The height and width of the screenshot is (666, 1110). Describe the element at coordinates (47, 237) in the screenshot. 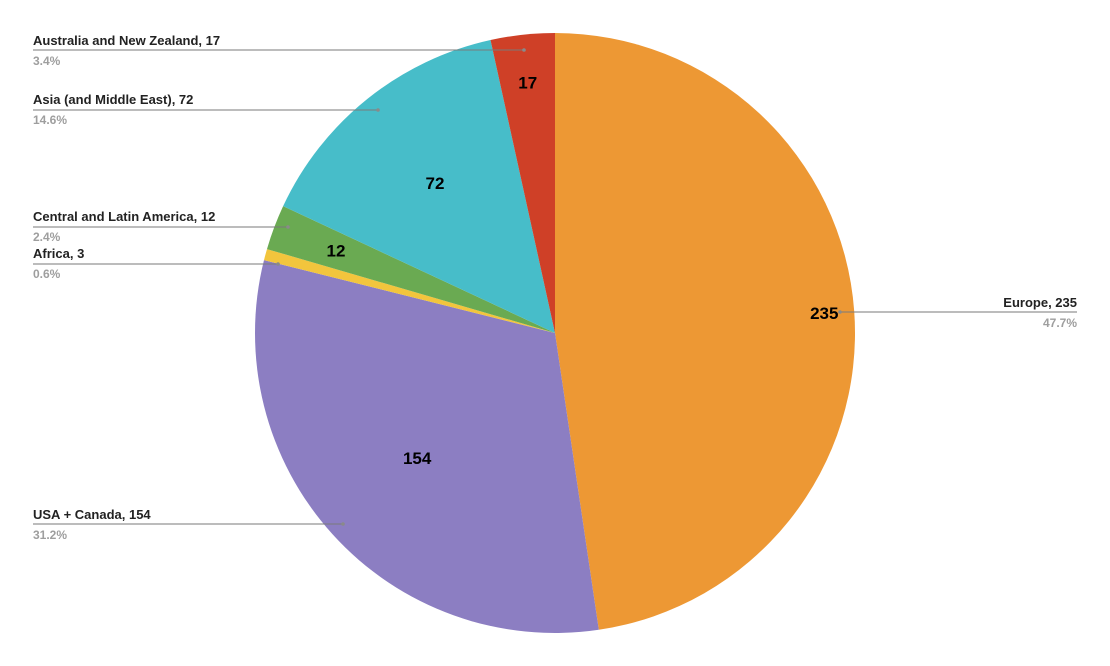

I see `callout-percent-central-latin-america: 2.4%` at that location.